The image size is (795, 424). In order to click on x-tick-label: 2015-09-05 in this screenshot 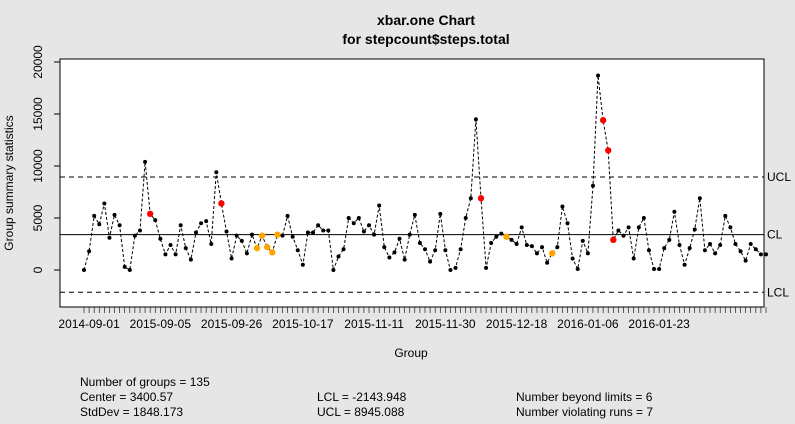, I will do `click(161, 324)`.